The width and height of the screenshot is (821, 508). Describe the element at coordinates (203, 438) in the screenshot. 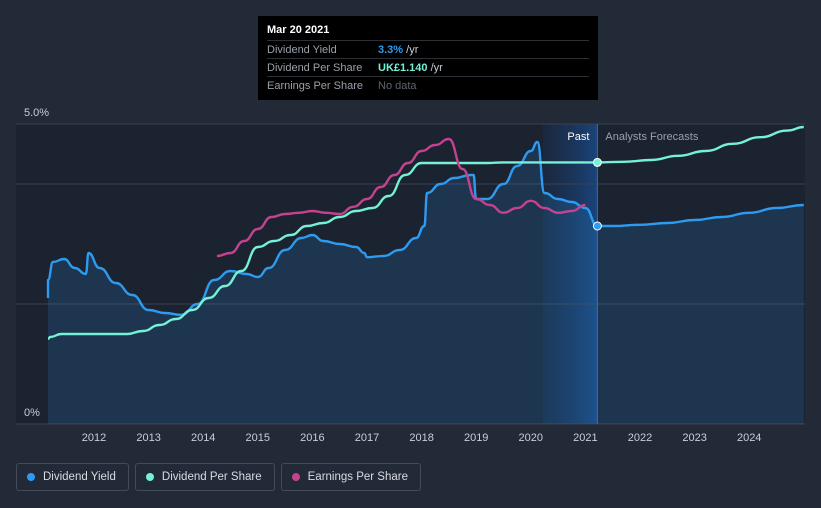

I see `x-tick-label: 2014` at that location.